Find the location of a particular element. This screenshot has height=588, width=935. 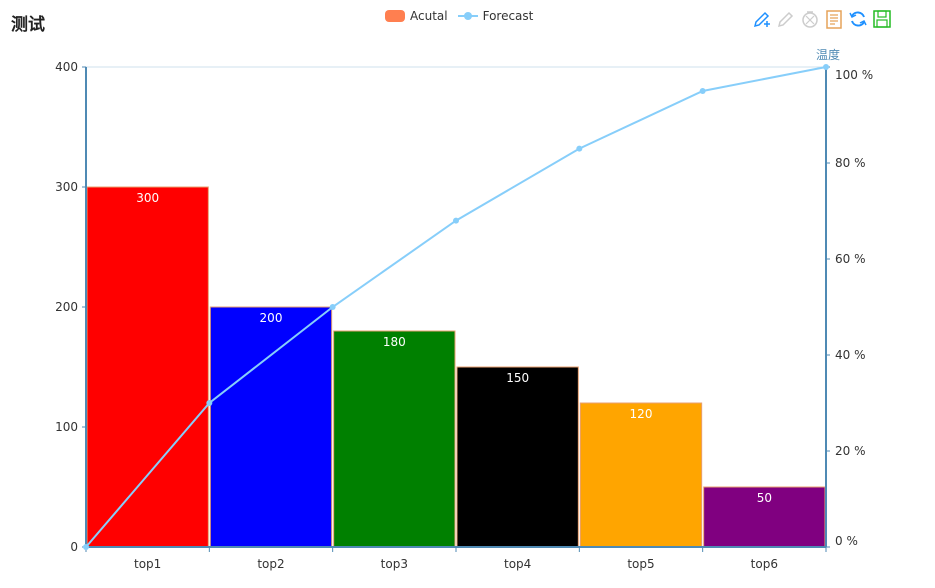

y-right-tick-label: 20 % is located at coordinates (850, 451).